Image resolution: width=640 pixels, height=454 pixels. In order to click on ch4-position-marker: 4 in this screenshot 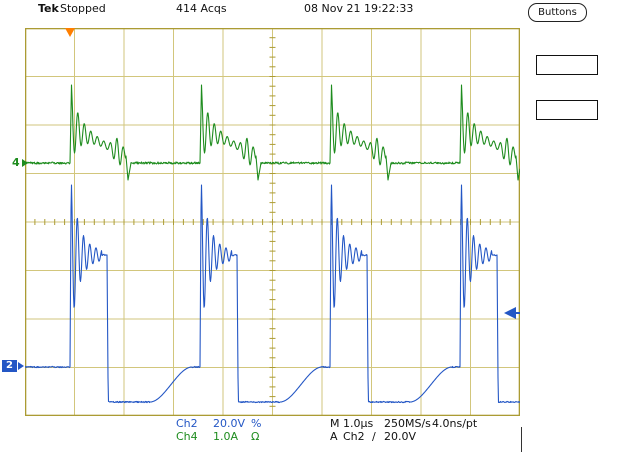, I will do `click(20, 162)`.